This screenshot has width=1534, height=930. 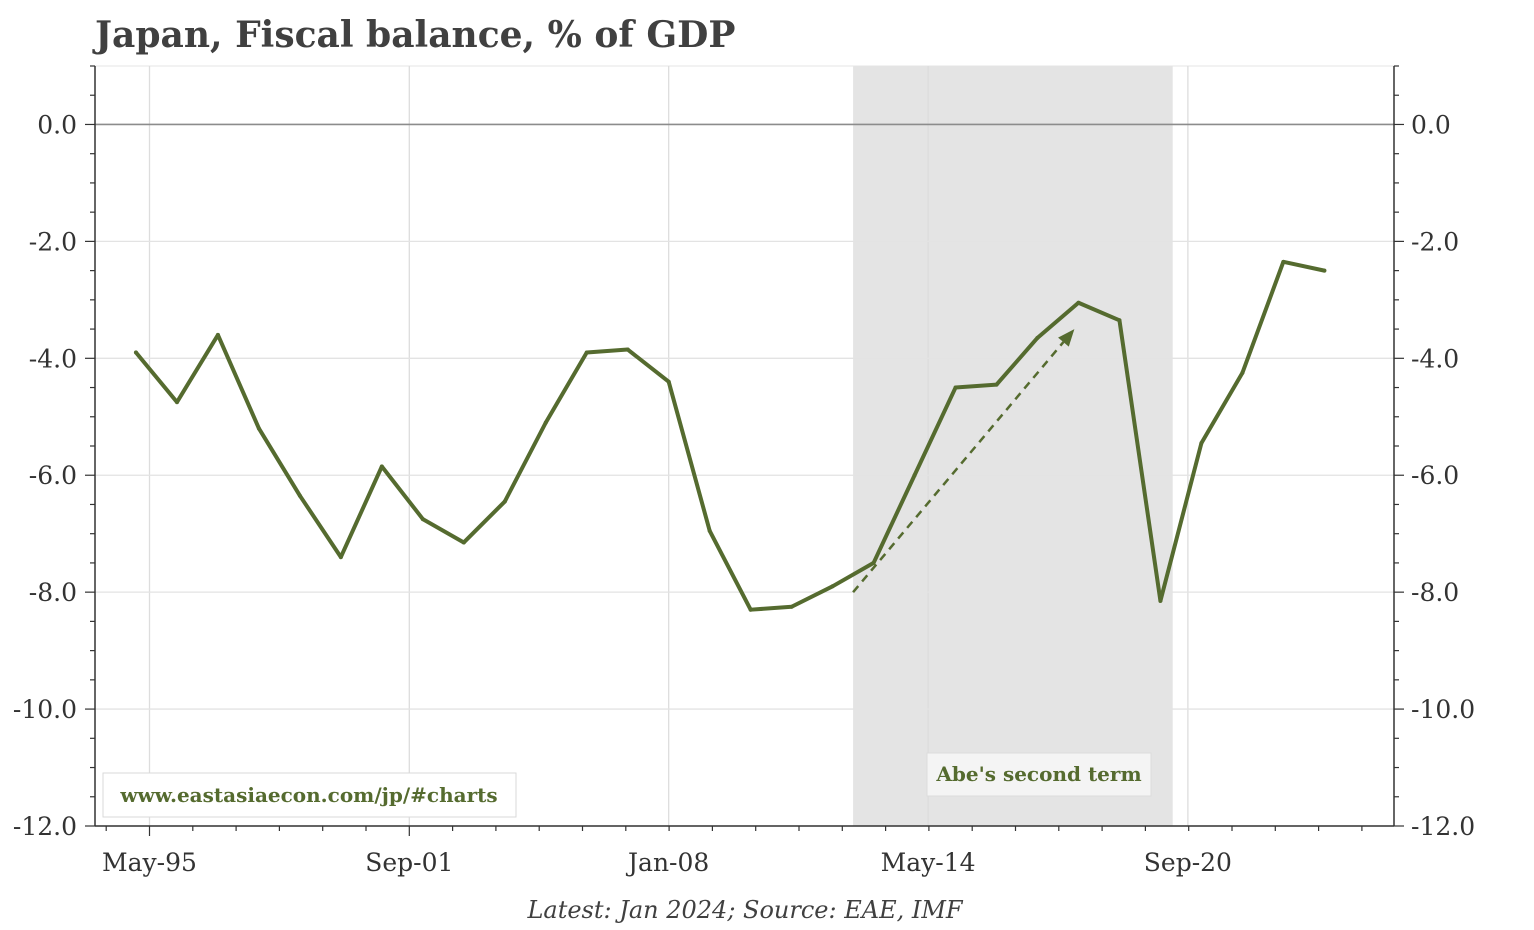 I want to click on y-tick-label-right: -10.0, so click(x=1443, y=709).